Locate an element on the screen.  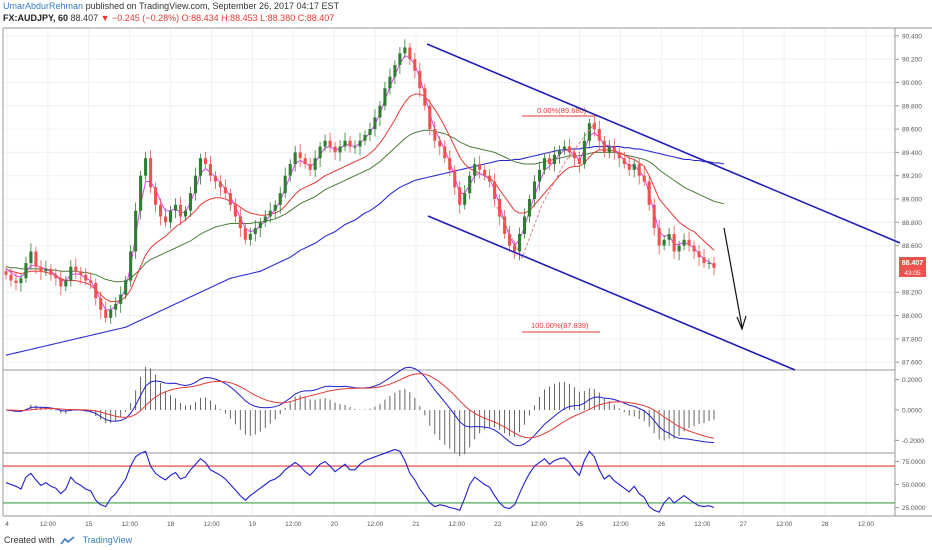
author-link: UmarAbdurRehman is located at coordinates (43, 6).